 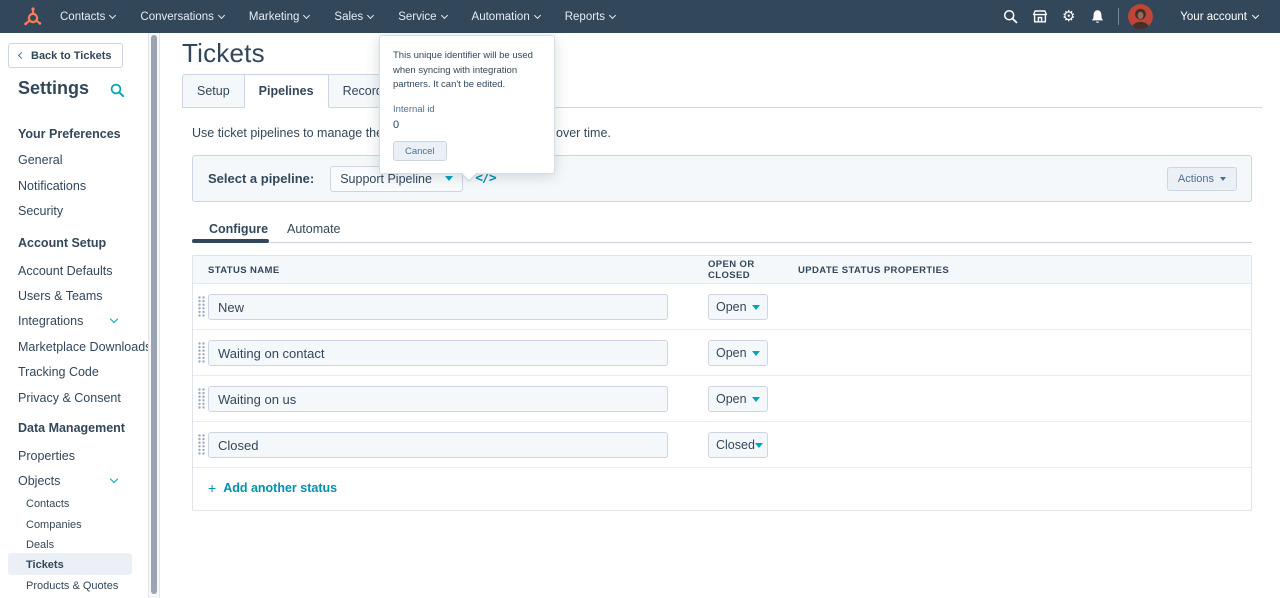 What do you see at coordinates (261, 178) in the screenshot?
I see `select-pipeline-label: Select a pipeline:` at bounding box center [261, 178].